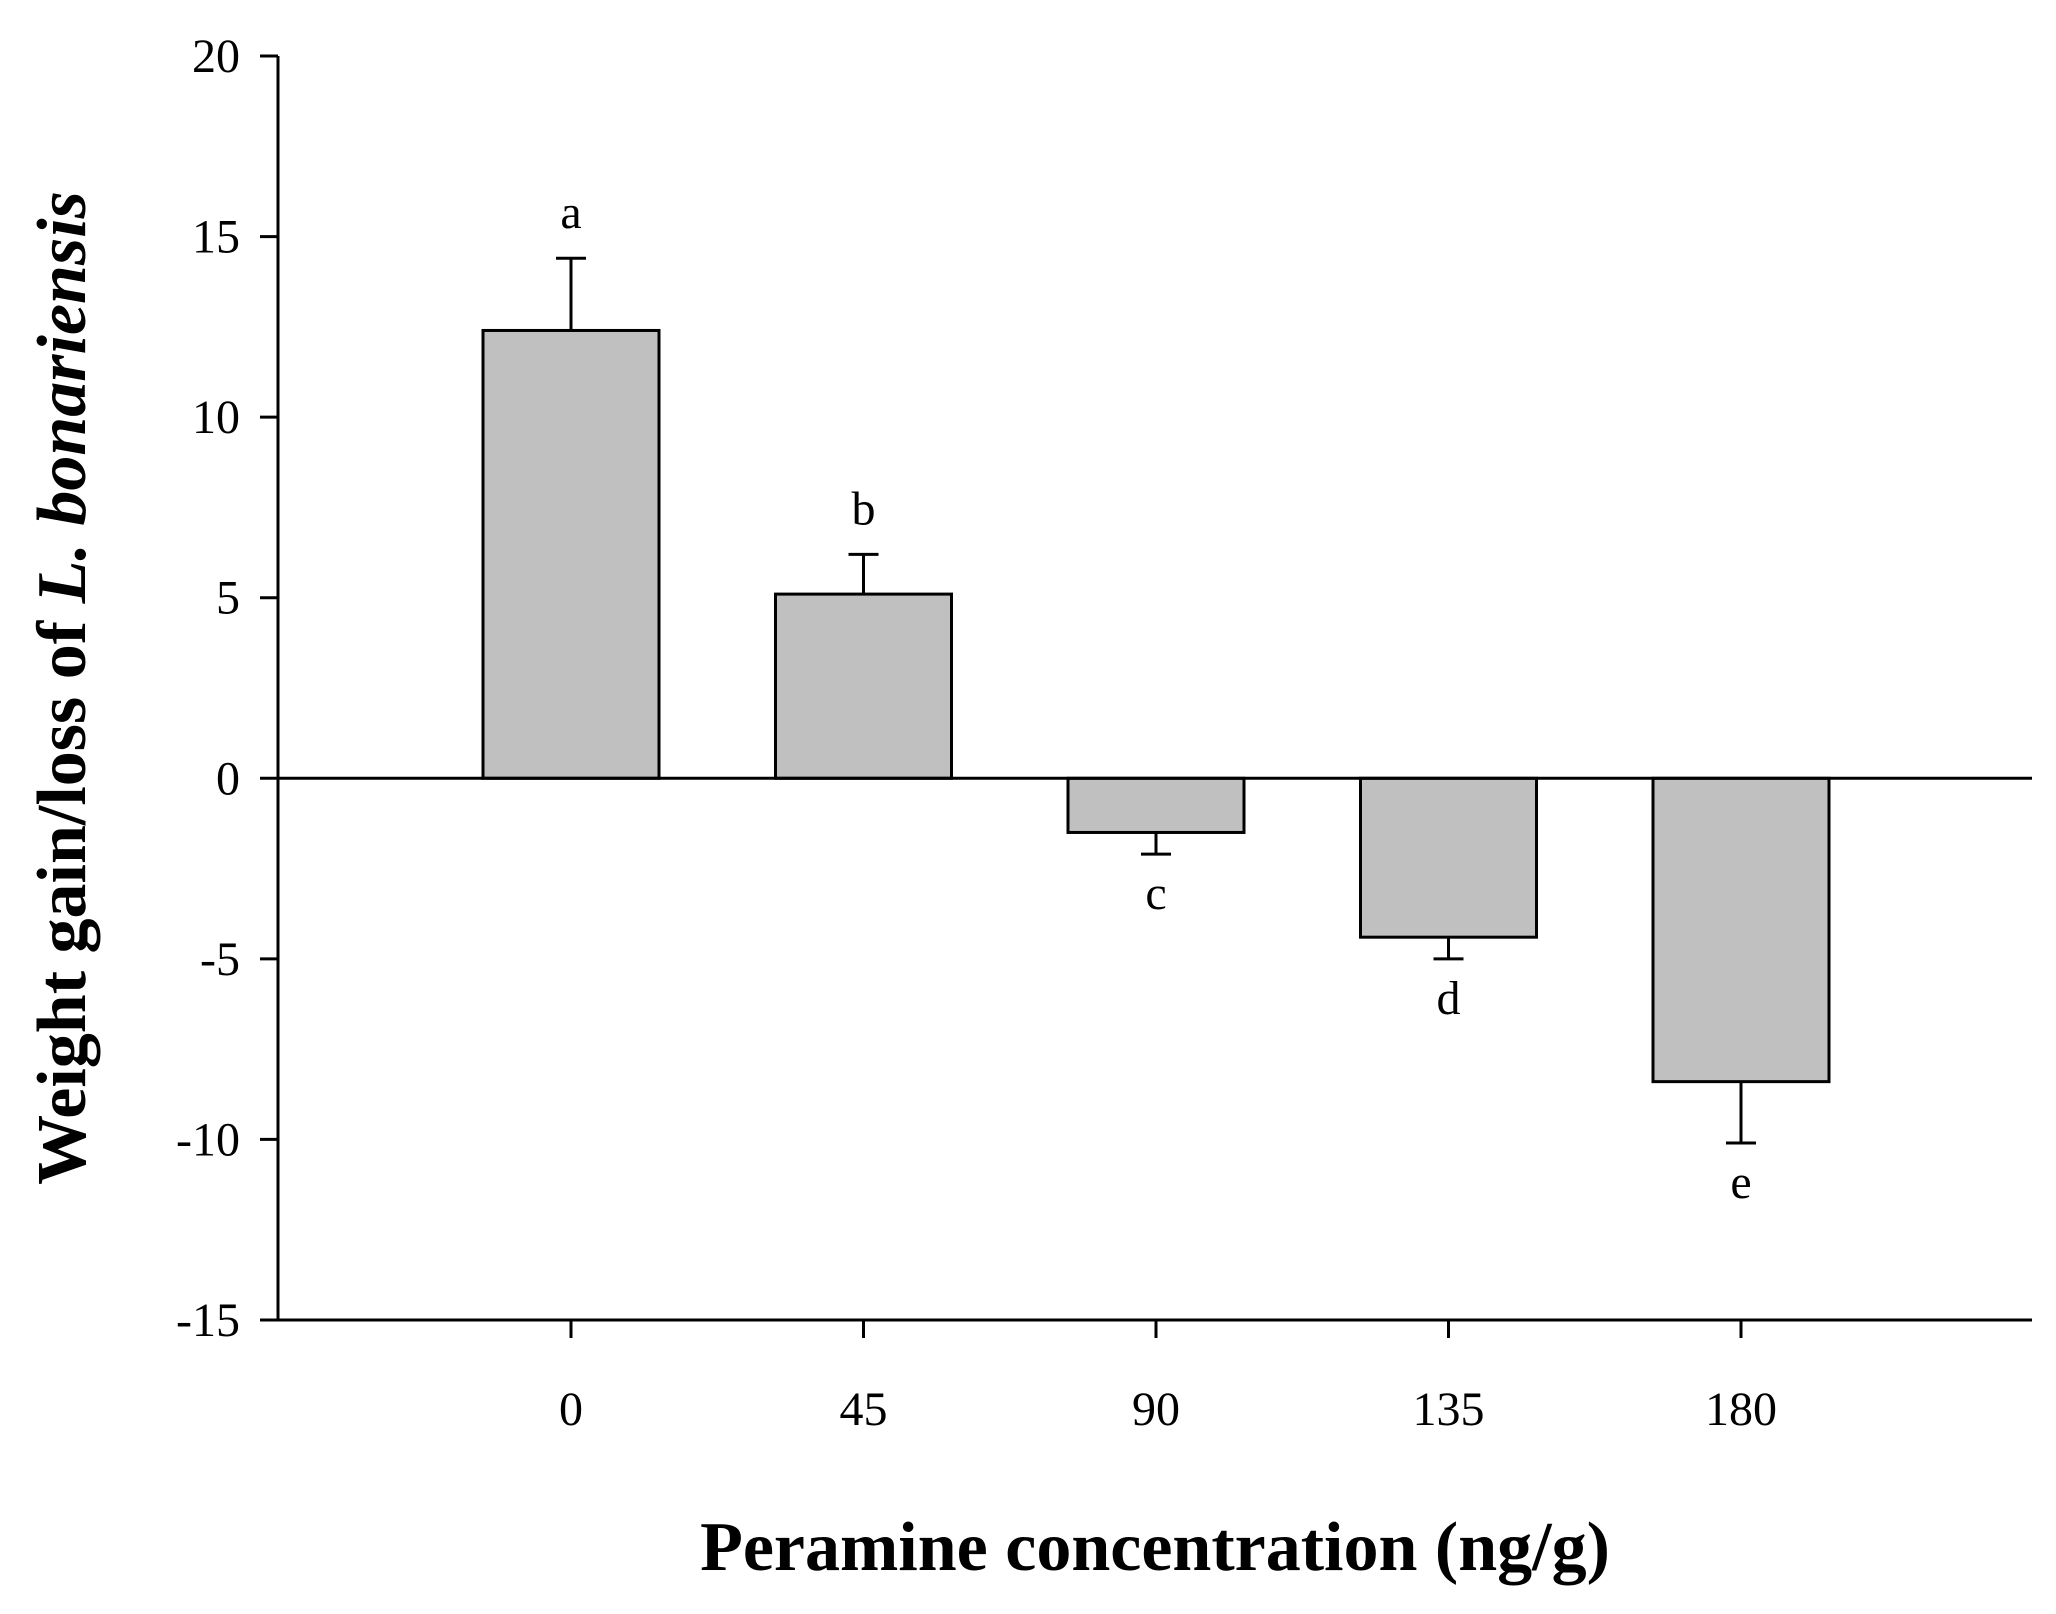 This screenshot has width=2056, height=1614. Describe the element at coordinates (1741, 1409) in the screenshot. I see `x-tick-label: 180` at that location.